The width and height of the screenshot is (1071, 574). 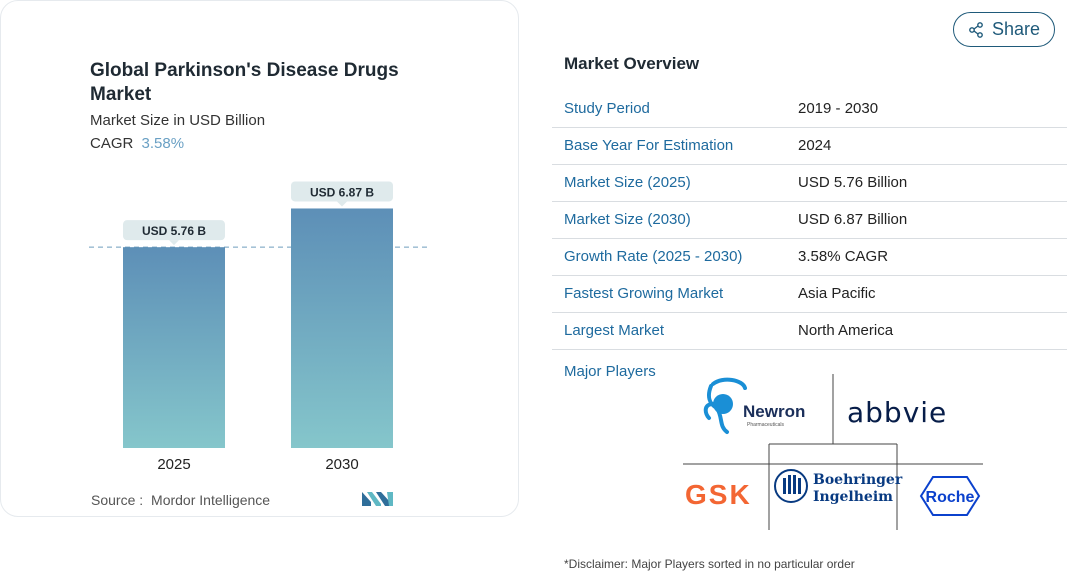 I want to click on market-overview-title: Market Overview, so click(x=632, y=63).